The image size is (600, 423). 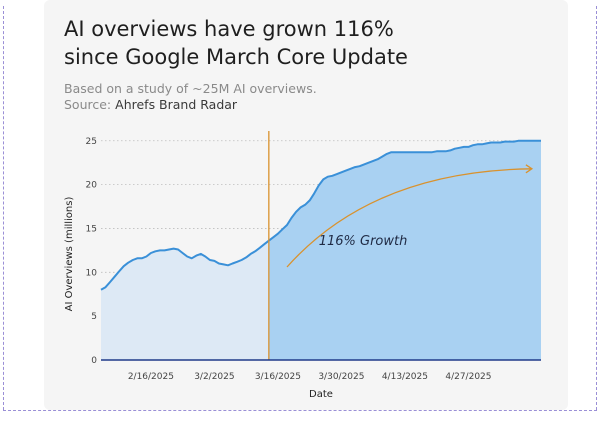 I want to click on y-tick-label: 0, so click(x=94, y=361).